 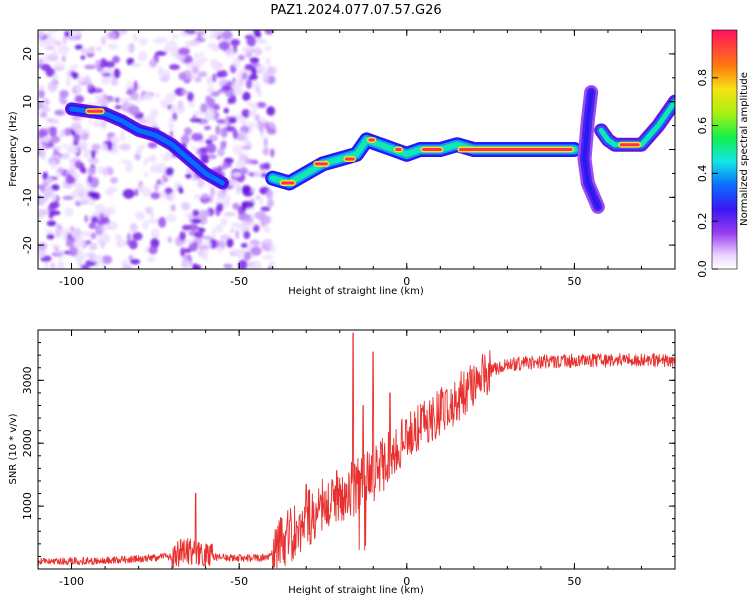 I want to click on ridge-segment-fold, so click(x=591, y=149).